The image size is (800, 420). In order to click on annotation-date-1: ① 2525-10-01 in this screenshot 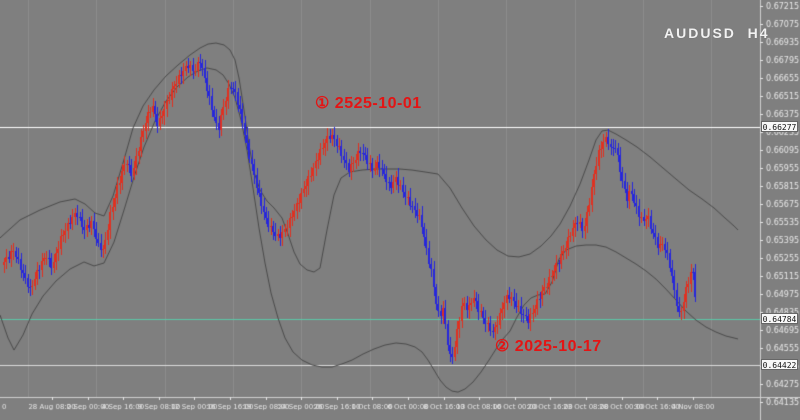, I will do `click(368, 103)`.